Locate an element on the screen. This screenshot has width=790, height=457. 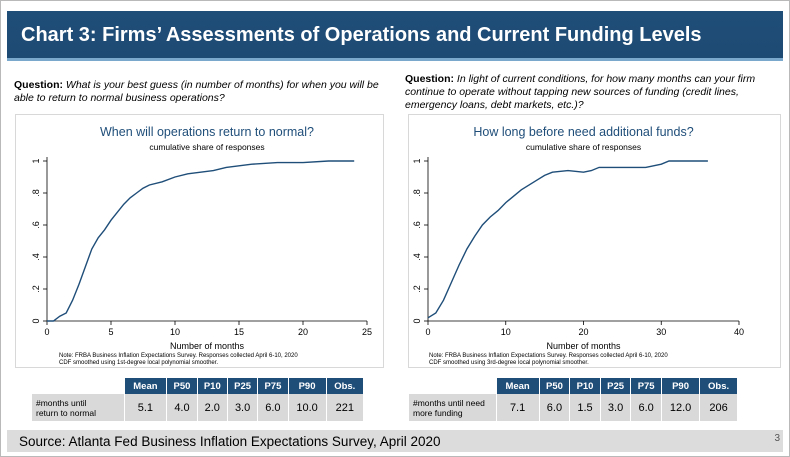
left-table-header-row: Mean P50 P10 P25 P75 P90 Obs. is located at coordinates (198, 386).